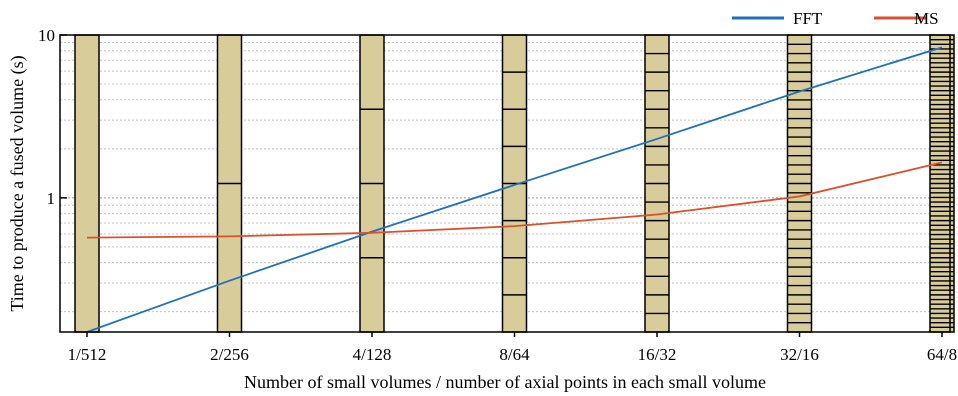 The image size is (958, 396). Describe the element at coordinates (229, 354) in the screenshot. I see `x-tick-label: 2/256` at that location.